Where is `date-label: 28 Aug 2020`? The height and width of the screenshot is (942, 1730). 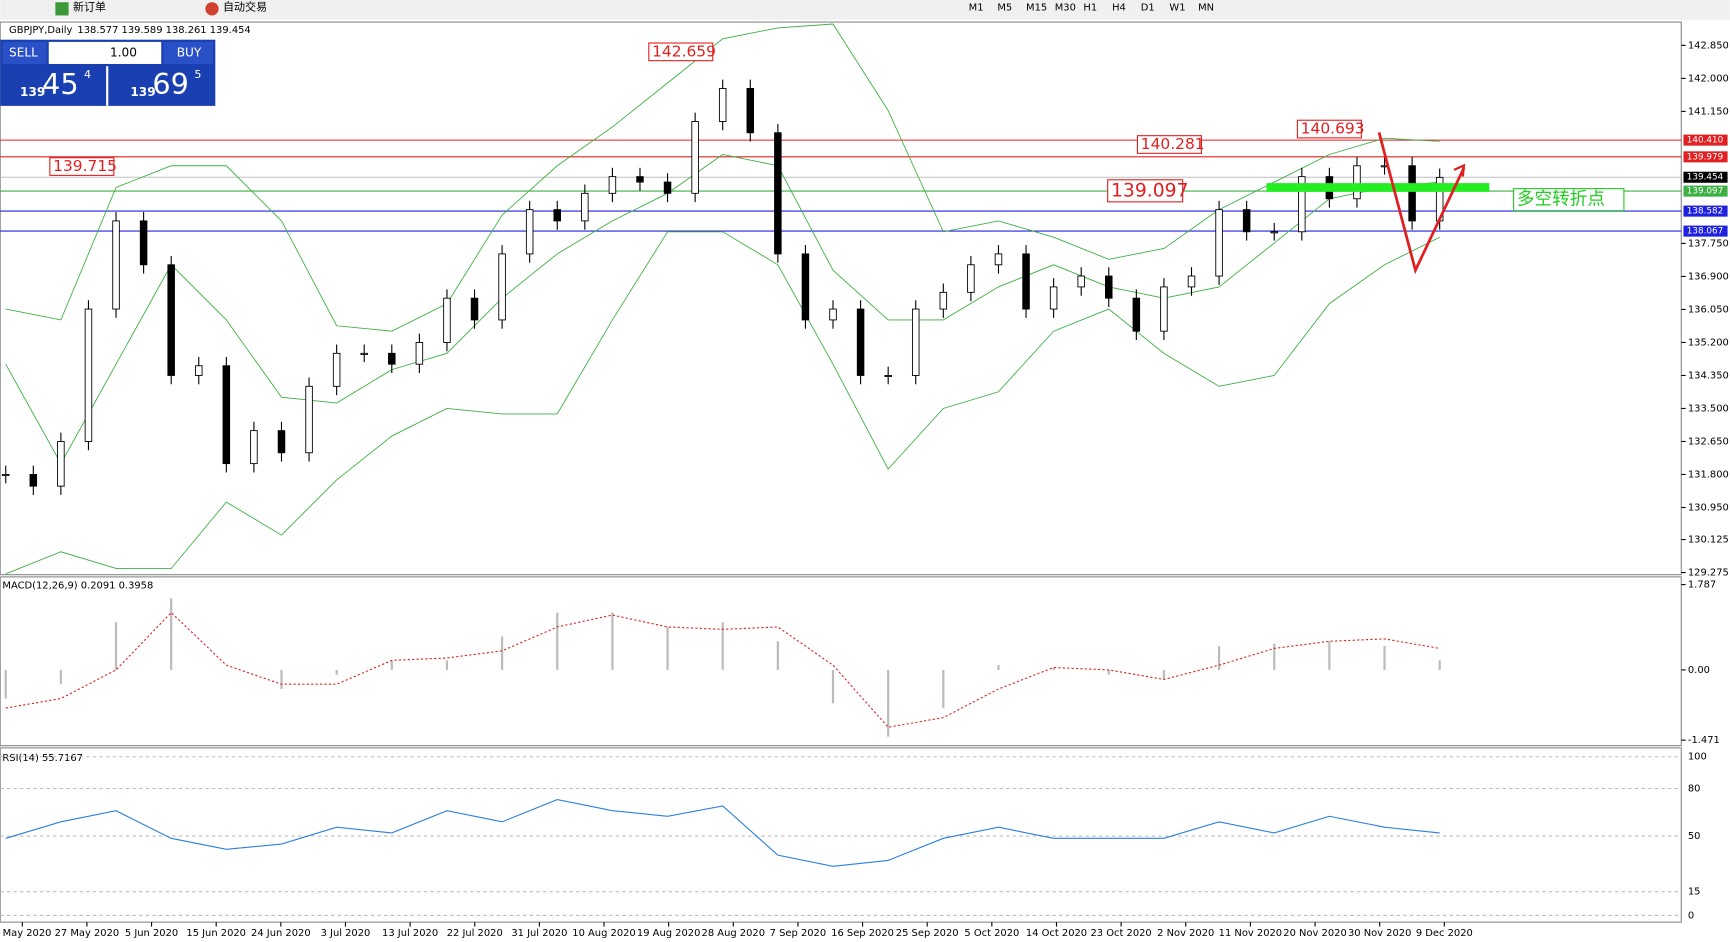 date-label: 28 Aug 2020 is located at coordinates (733, 933).